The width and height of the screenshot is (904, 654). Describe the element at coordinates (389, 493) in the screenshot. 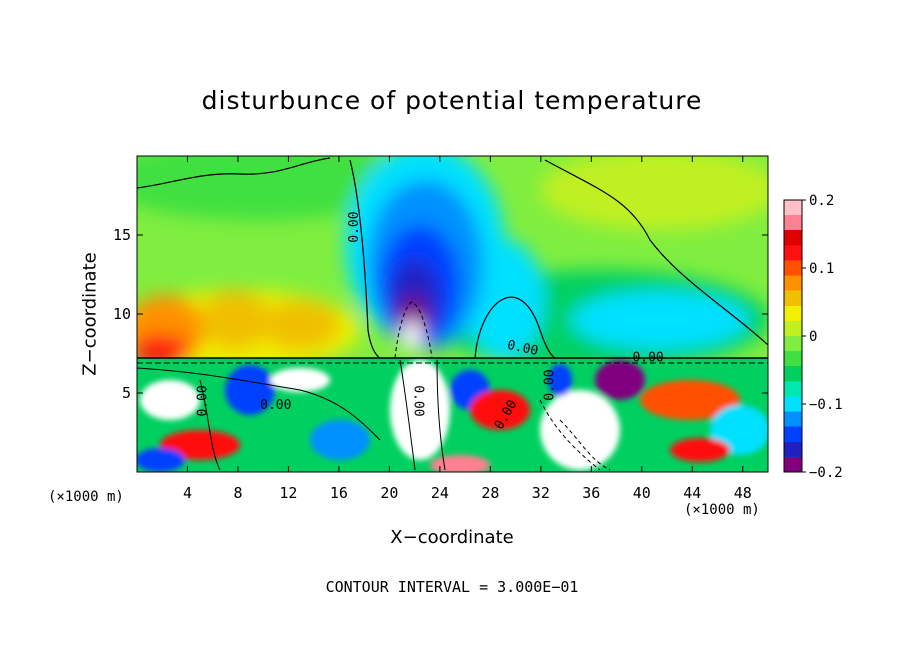

I see `x-tick-label: 20` at that location.